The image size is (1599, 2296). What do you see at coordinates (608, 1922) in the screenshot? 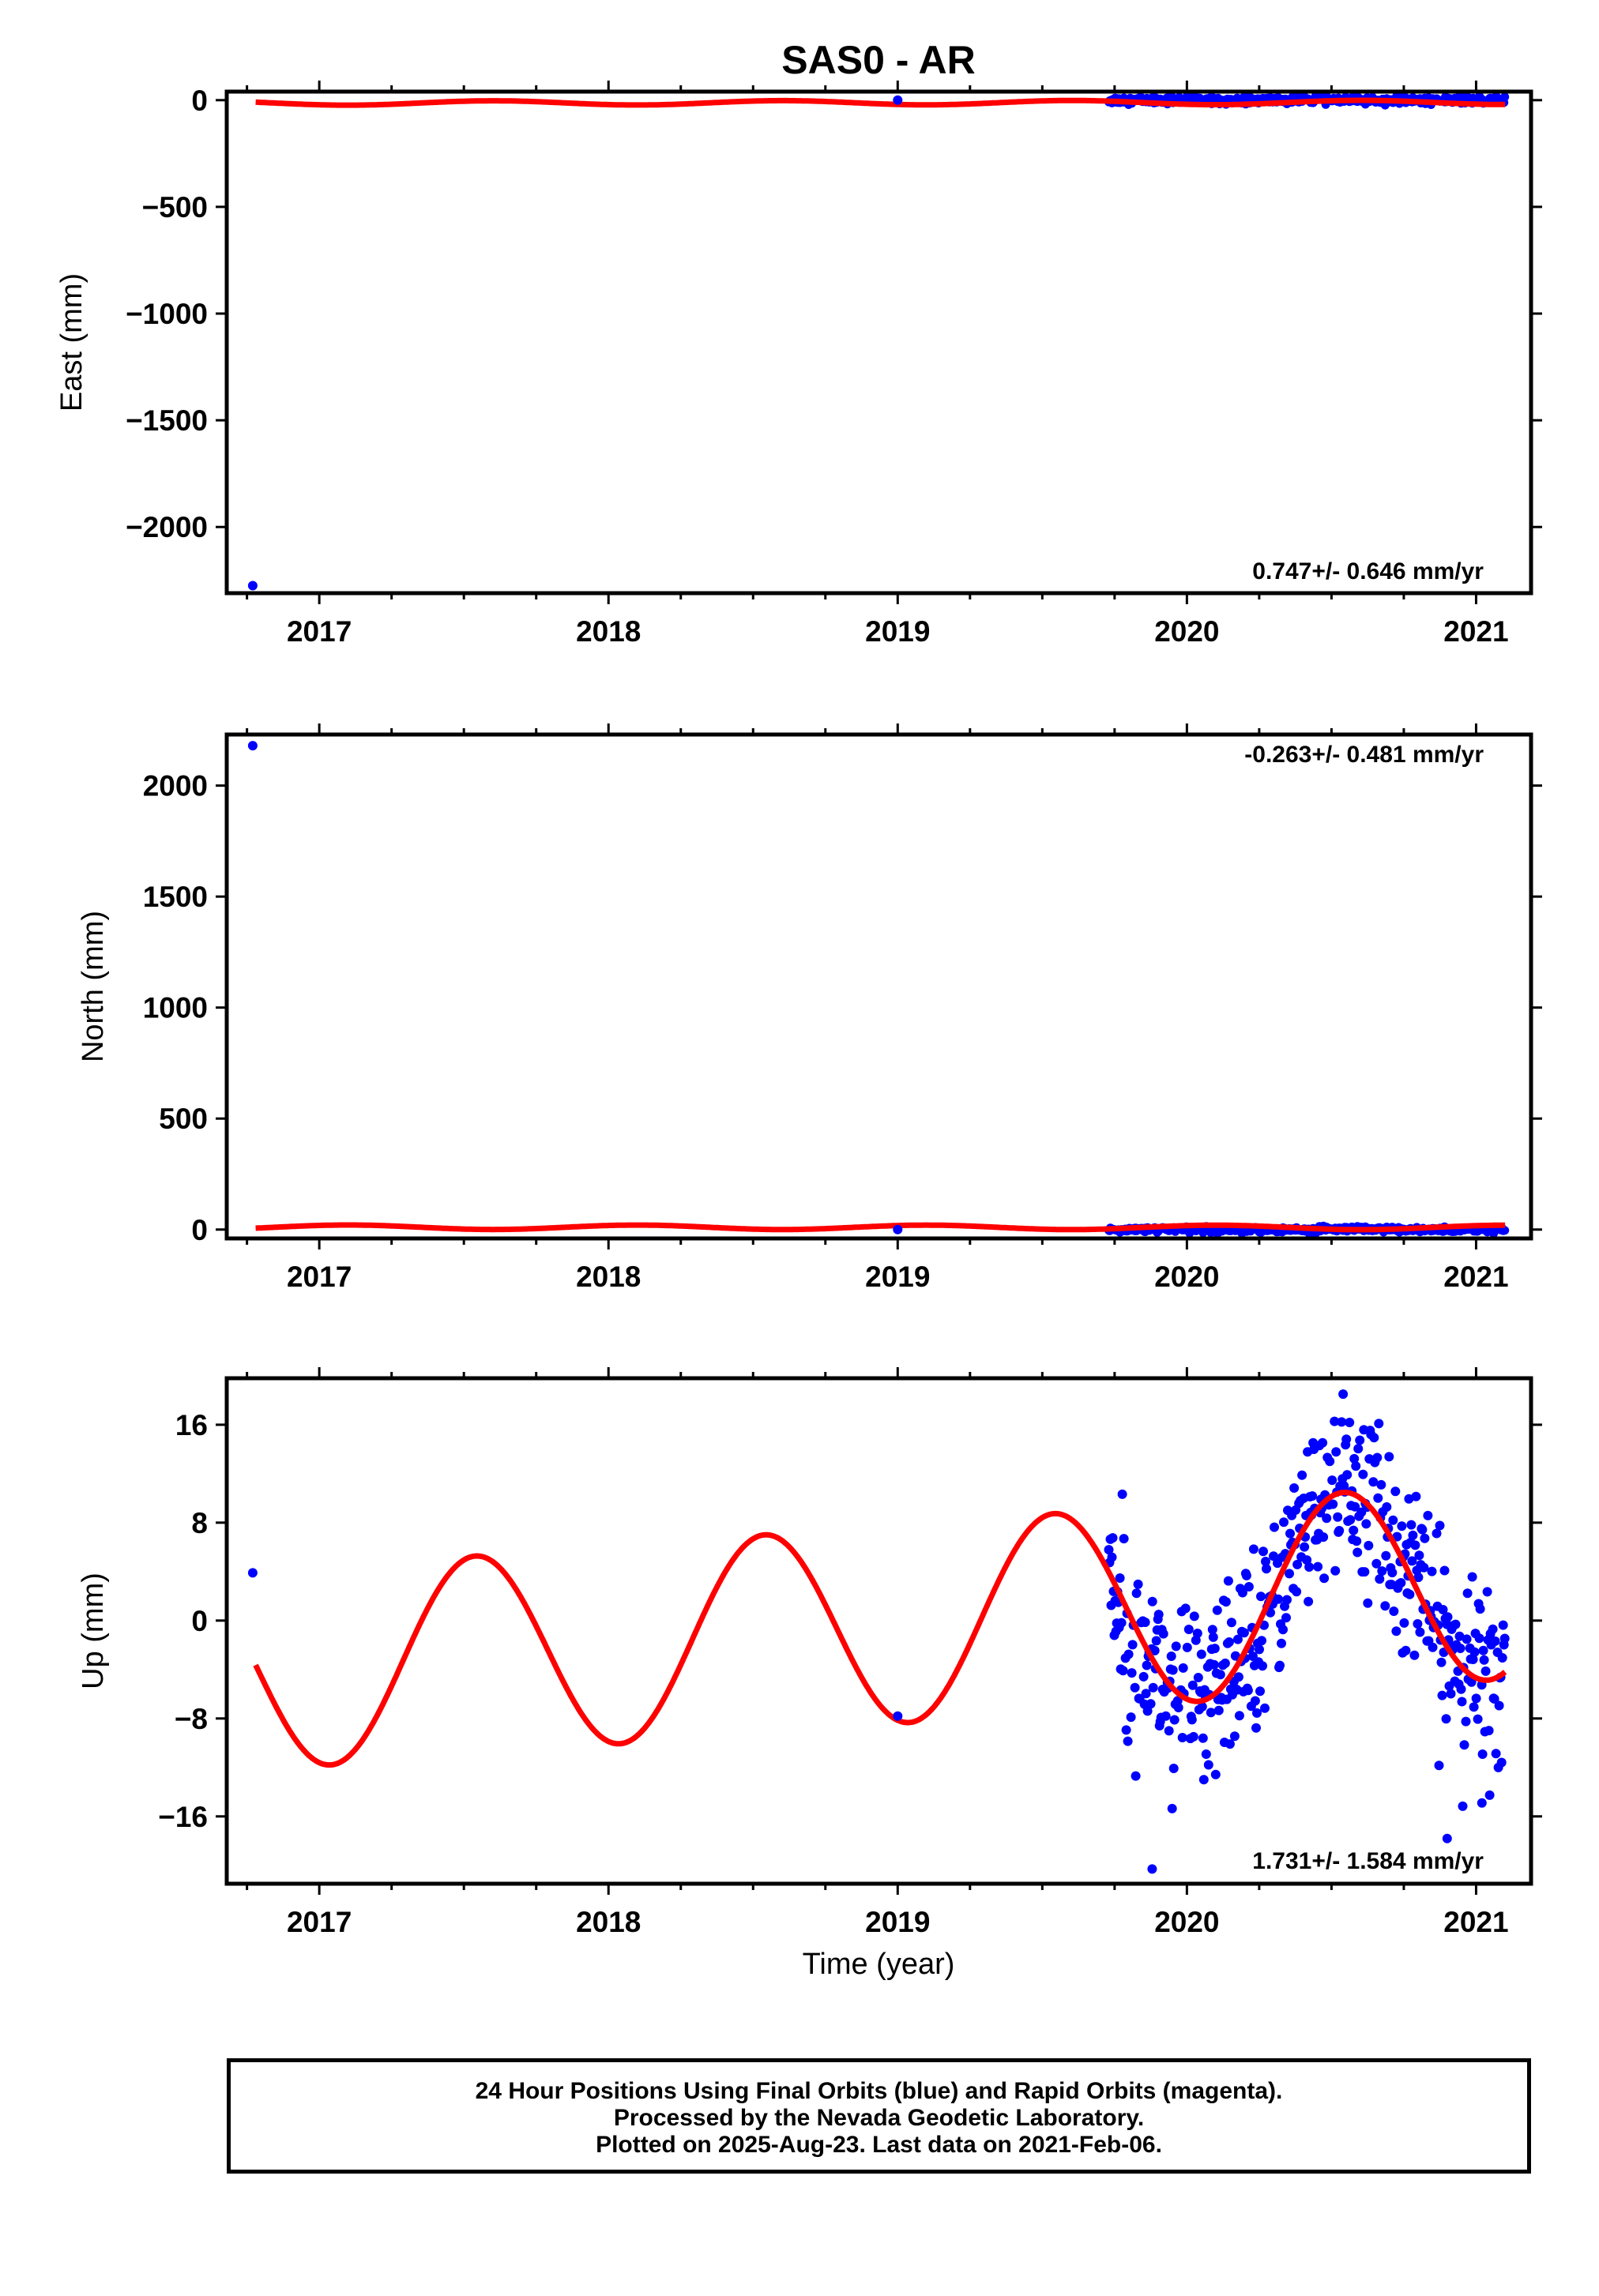
I see `up-x-tick-label: 2018` at bounding box center [608, 1922].